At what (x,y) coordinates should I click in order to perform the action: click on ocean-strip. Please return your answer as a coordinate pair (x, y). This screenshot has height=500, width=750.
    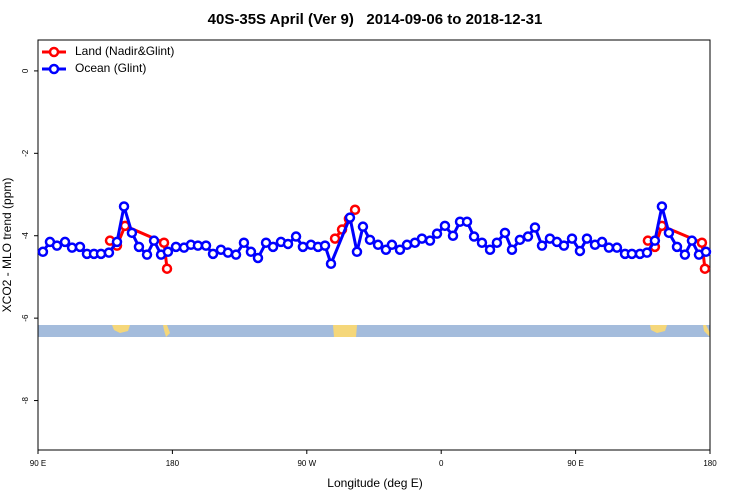
    Looking at the image, I should click on (374, 331).